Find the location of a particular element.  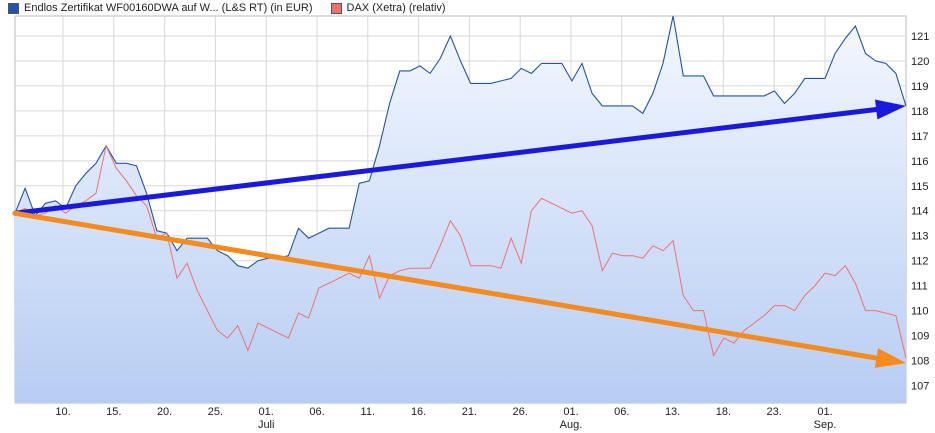

x-tick-label: 26. is located at coordinates (520, 412).